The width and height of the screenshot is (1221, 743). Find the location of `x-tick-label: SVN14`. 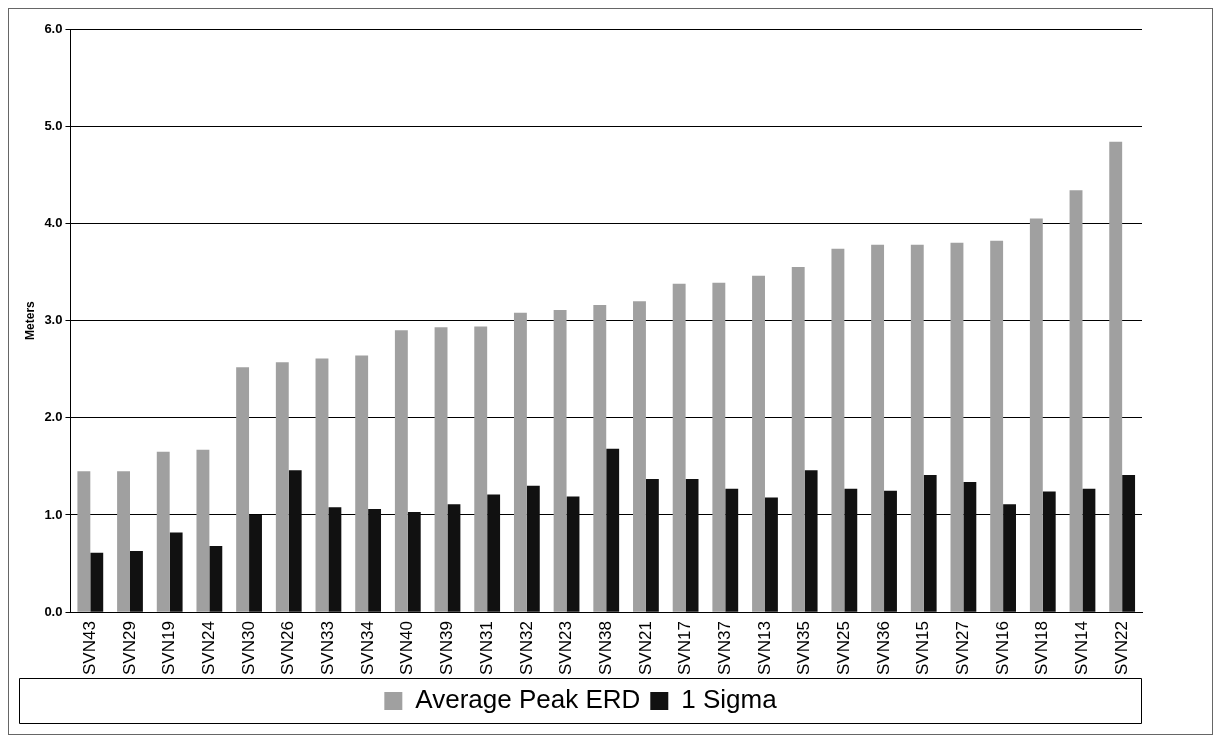

x-tick-label: SVN14 is located at coordinates (1082, 648).